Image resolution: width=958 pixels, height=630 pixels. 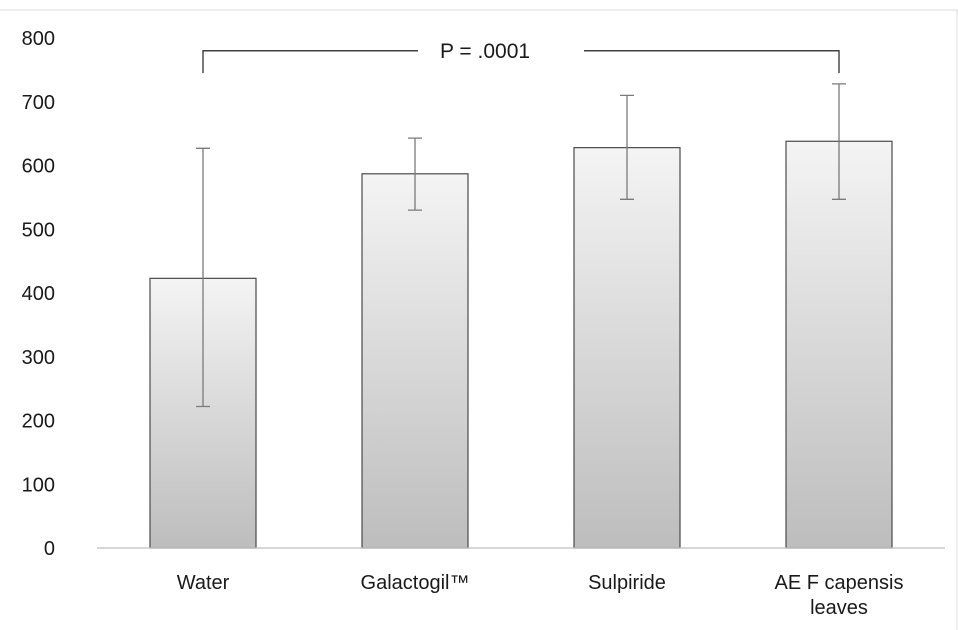 I want to click on y-tick-label: 800, so click(x=38, y=39).